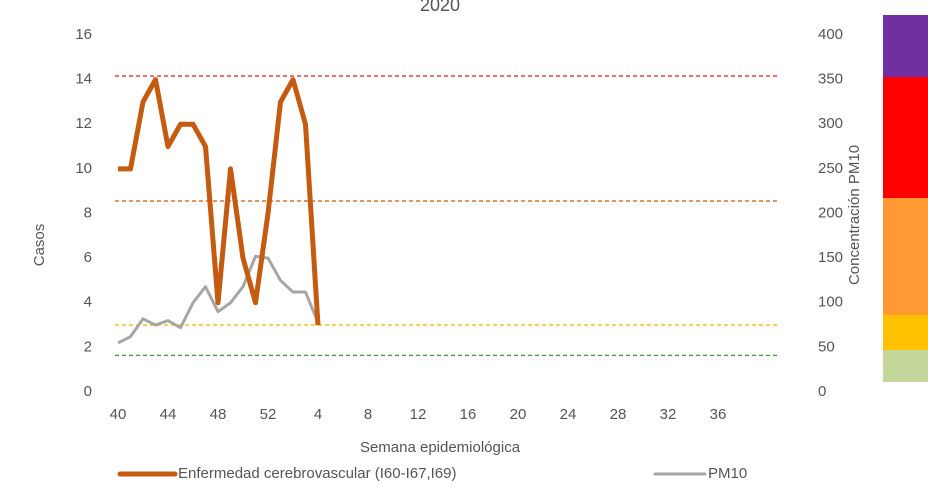 Image resolution: width=928 pixels, height=487 pixels. I want to click on x-tick-label: 8, so click(368, 414).